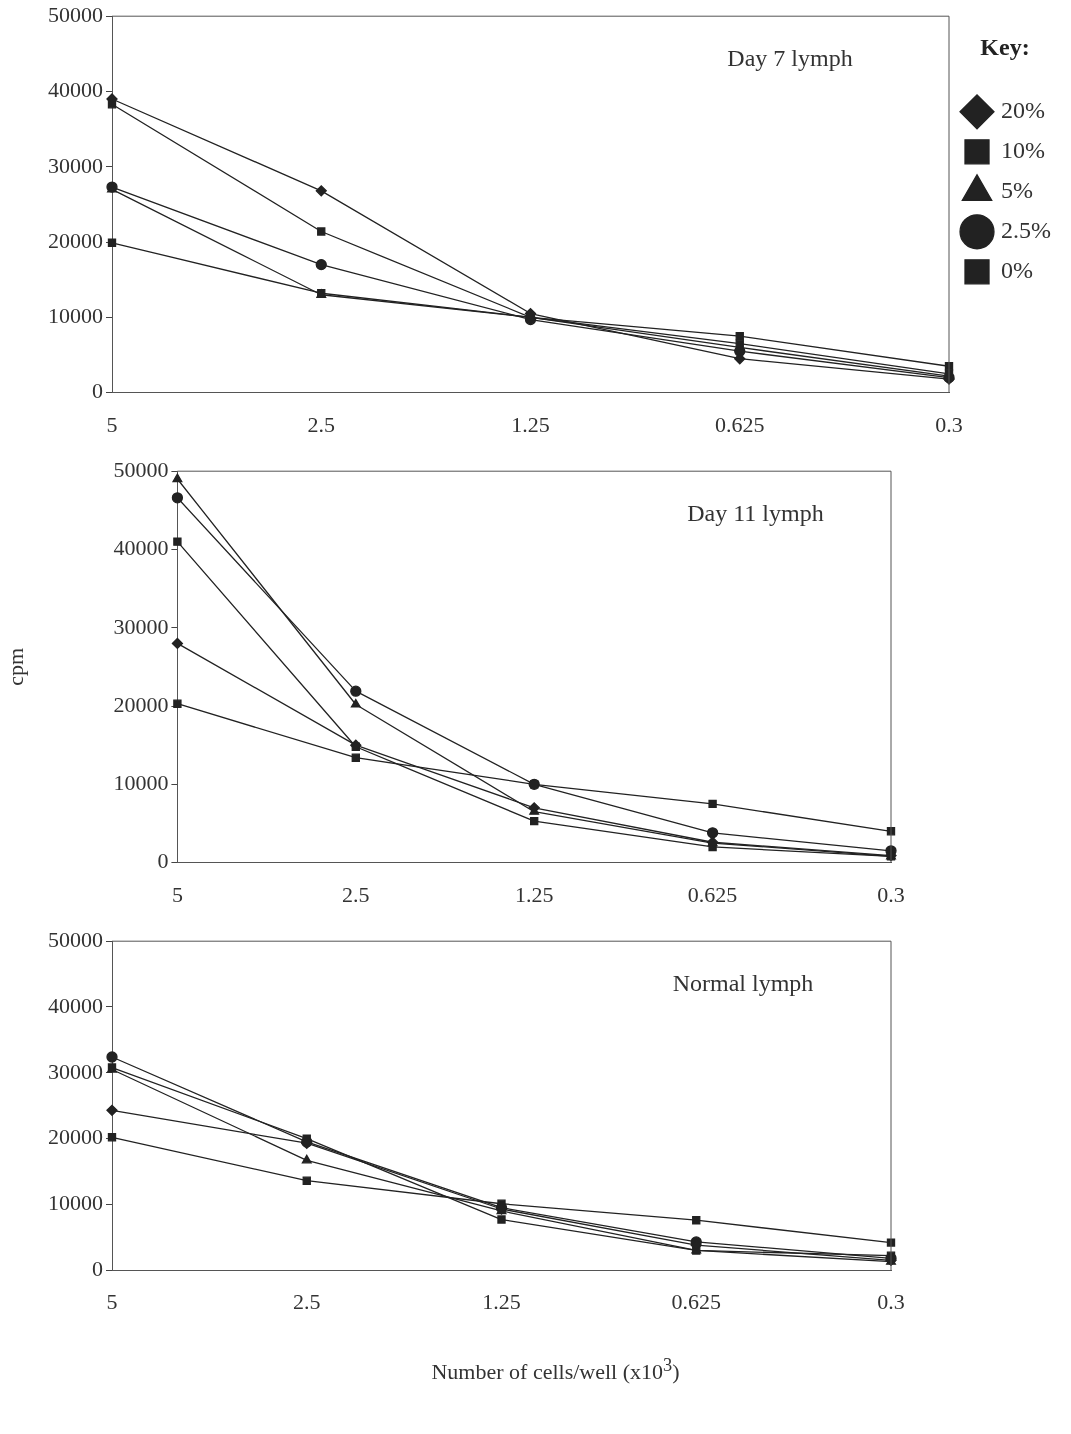 This screenshot has height=1434, width=1071. What do you see at coordinates (1023, 110) in the screenshot?
I see `legend-label: 20%` at bounding box center [1023, 110].